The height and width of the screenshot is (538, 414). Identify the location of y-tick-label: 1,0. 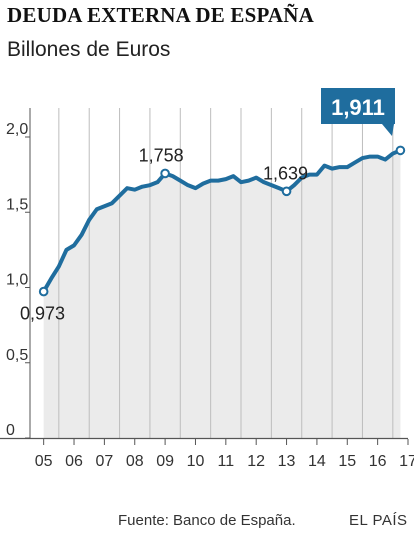
(17, 280).